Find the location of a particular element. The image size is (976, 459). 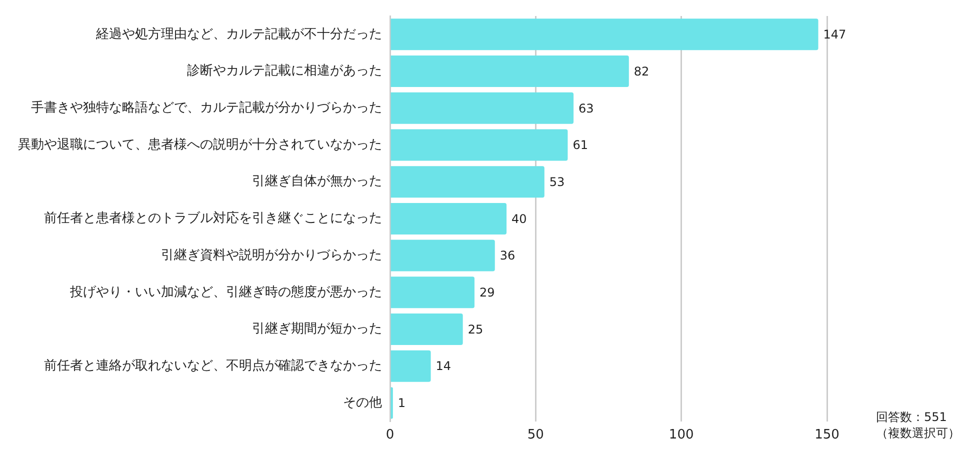

text: （複数選択可） is located at coordinates (918, 433).